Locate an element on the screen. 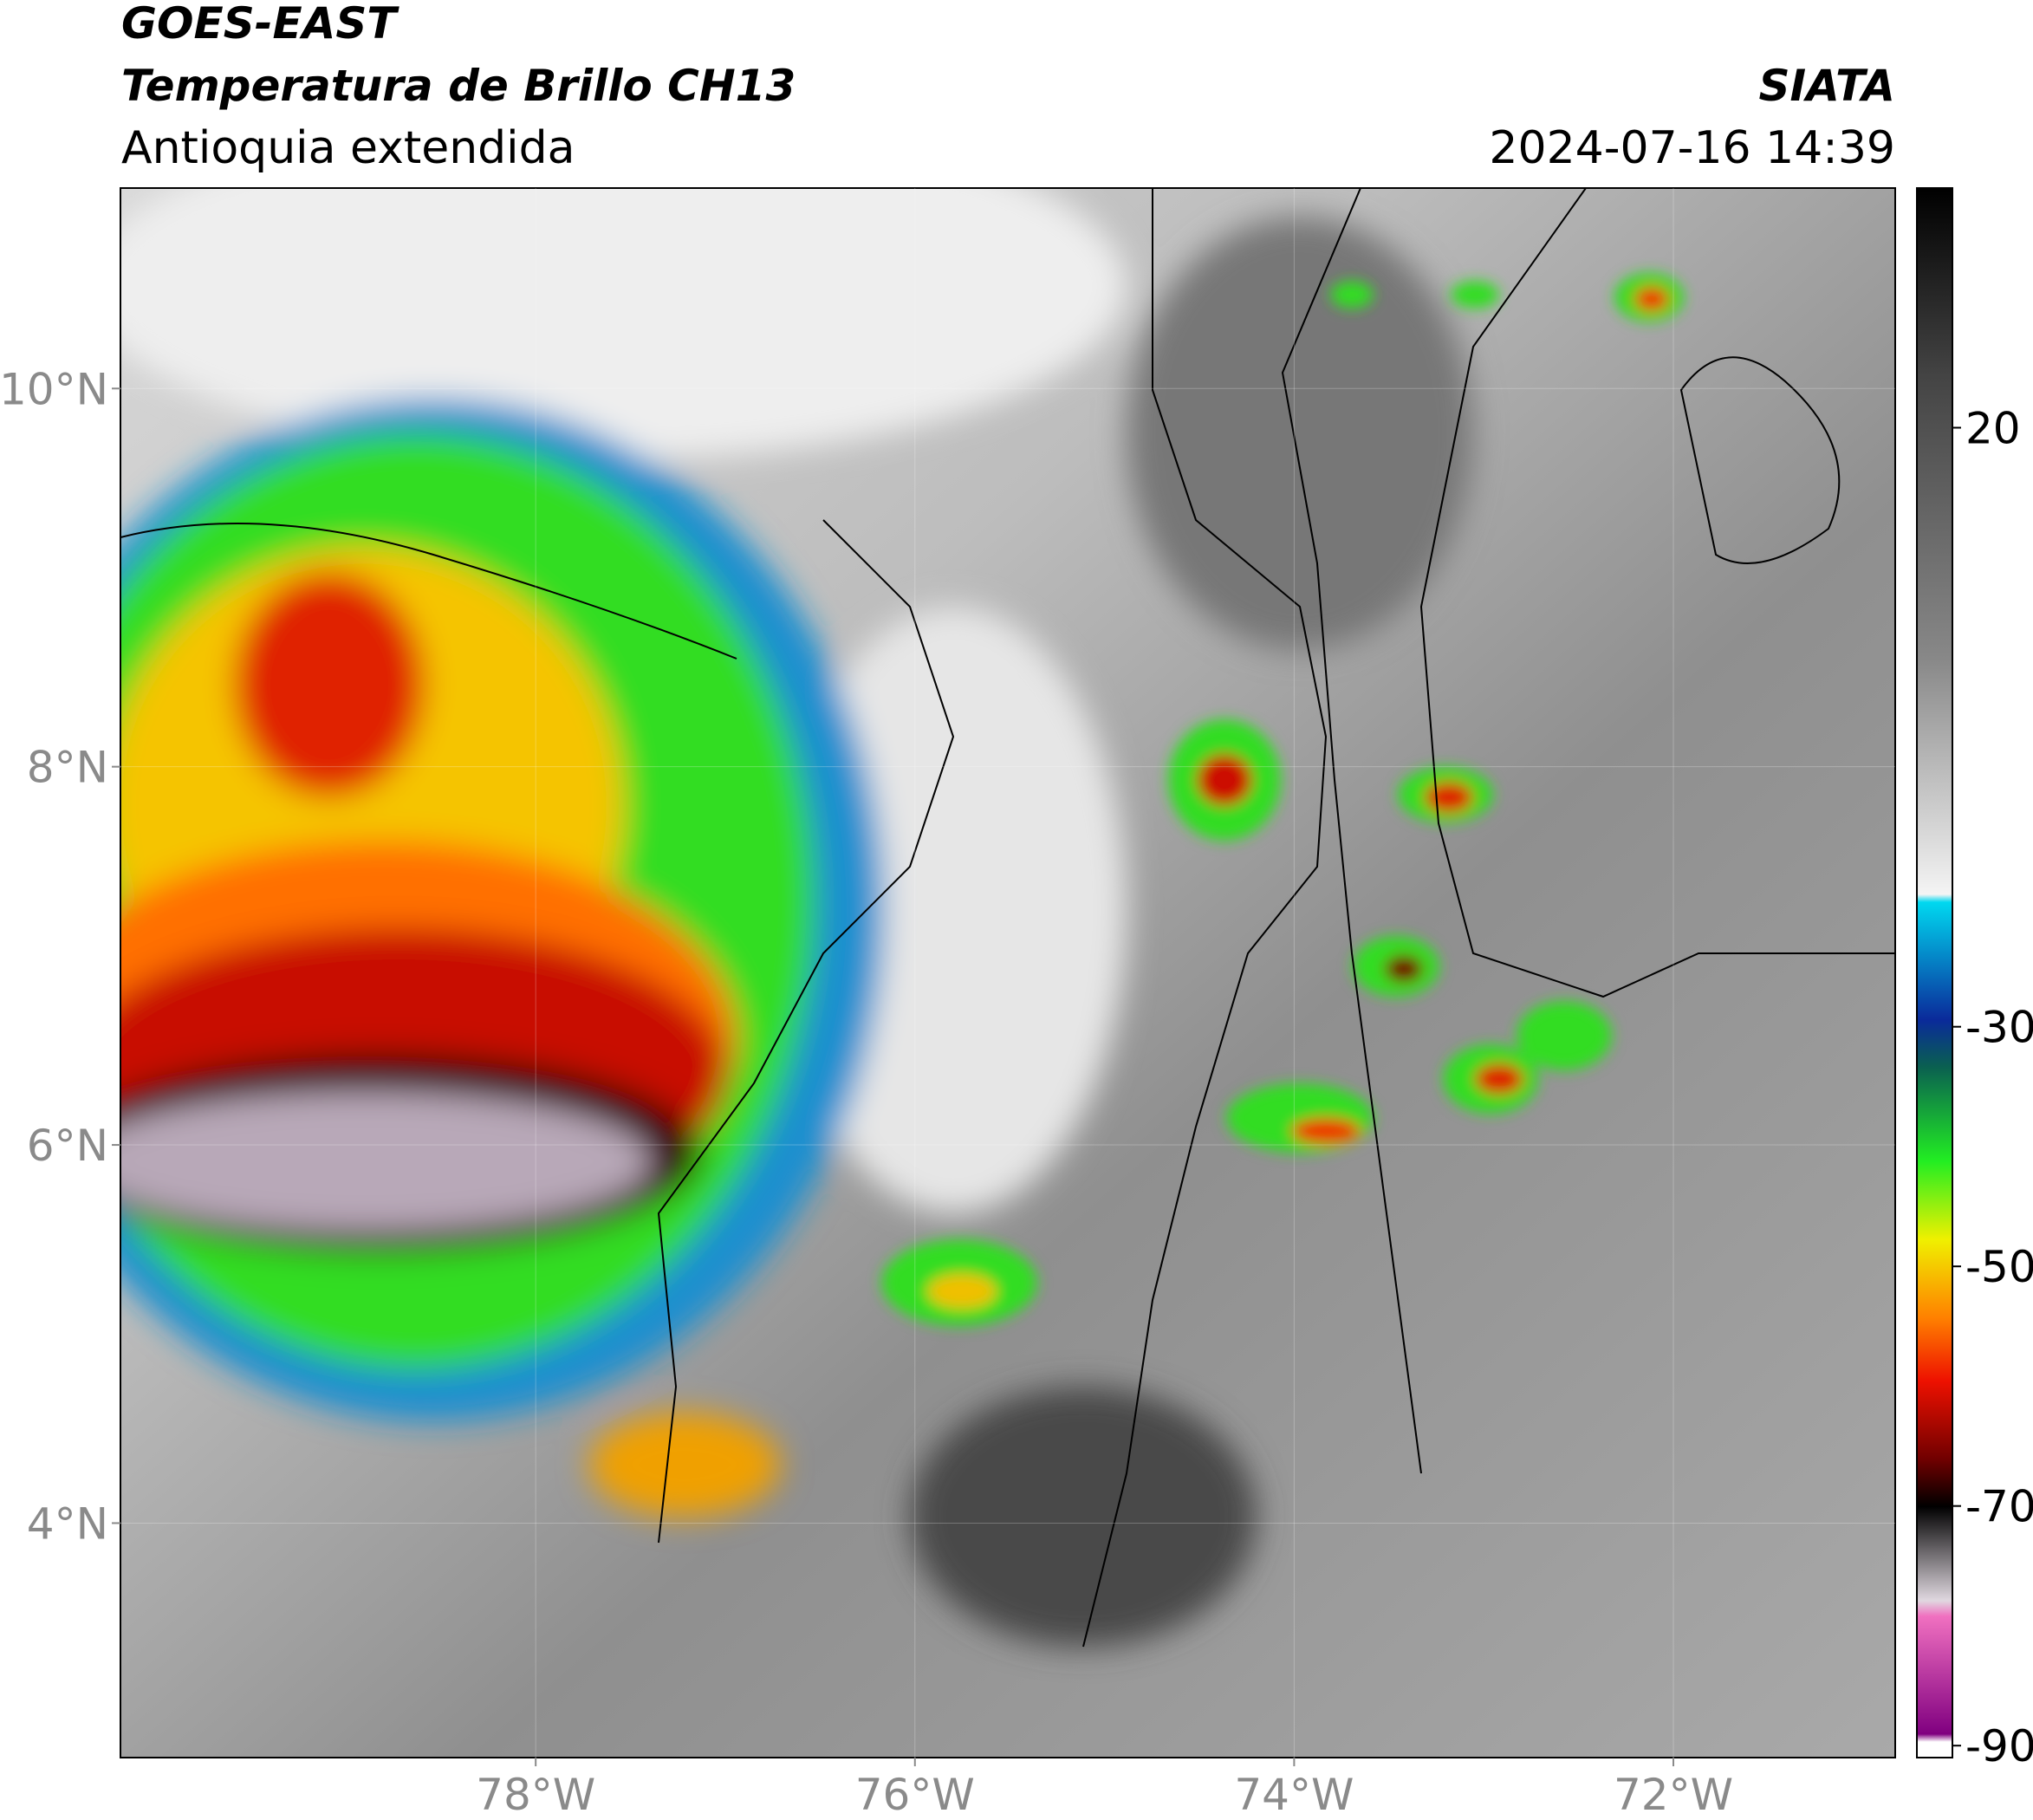 The width and height of the screenshot is (2033, 1820). y-tick-label: 4°N is located at coordinates (67, 1523).